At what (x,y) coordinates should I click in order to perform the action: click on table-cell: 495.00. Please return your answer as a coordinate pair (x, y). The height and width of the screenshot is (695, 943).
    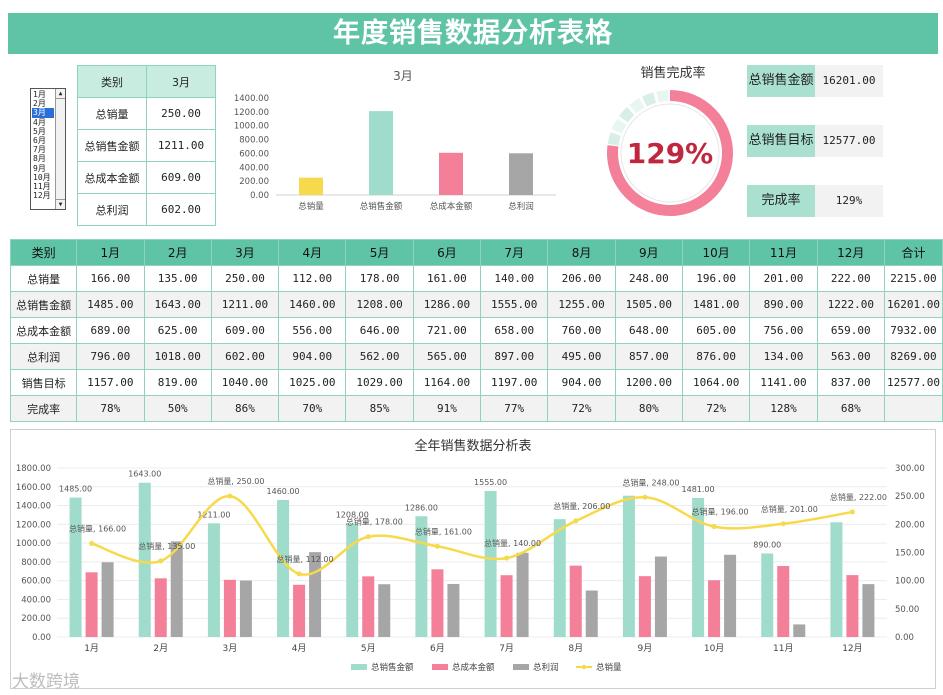
    Looking at the image, I should click on (581, 356).